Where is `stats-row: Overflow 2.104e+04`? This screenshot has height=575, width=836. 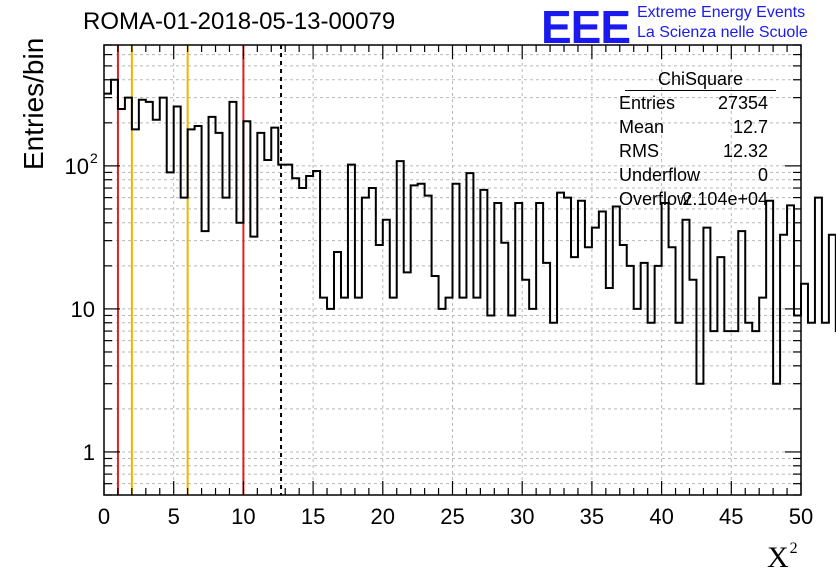 stats-row: Overflow 2.104e+04 is located at coordinates (693, 199).